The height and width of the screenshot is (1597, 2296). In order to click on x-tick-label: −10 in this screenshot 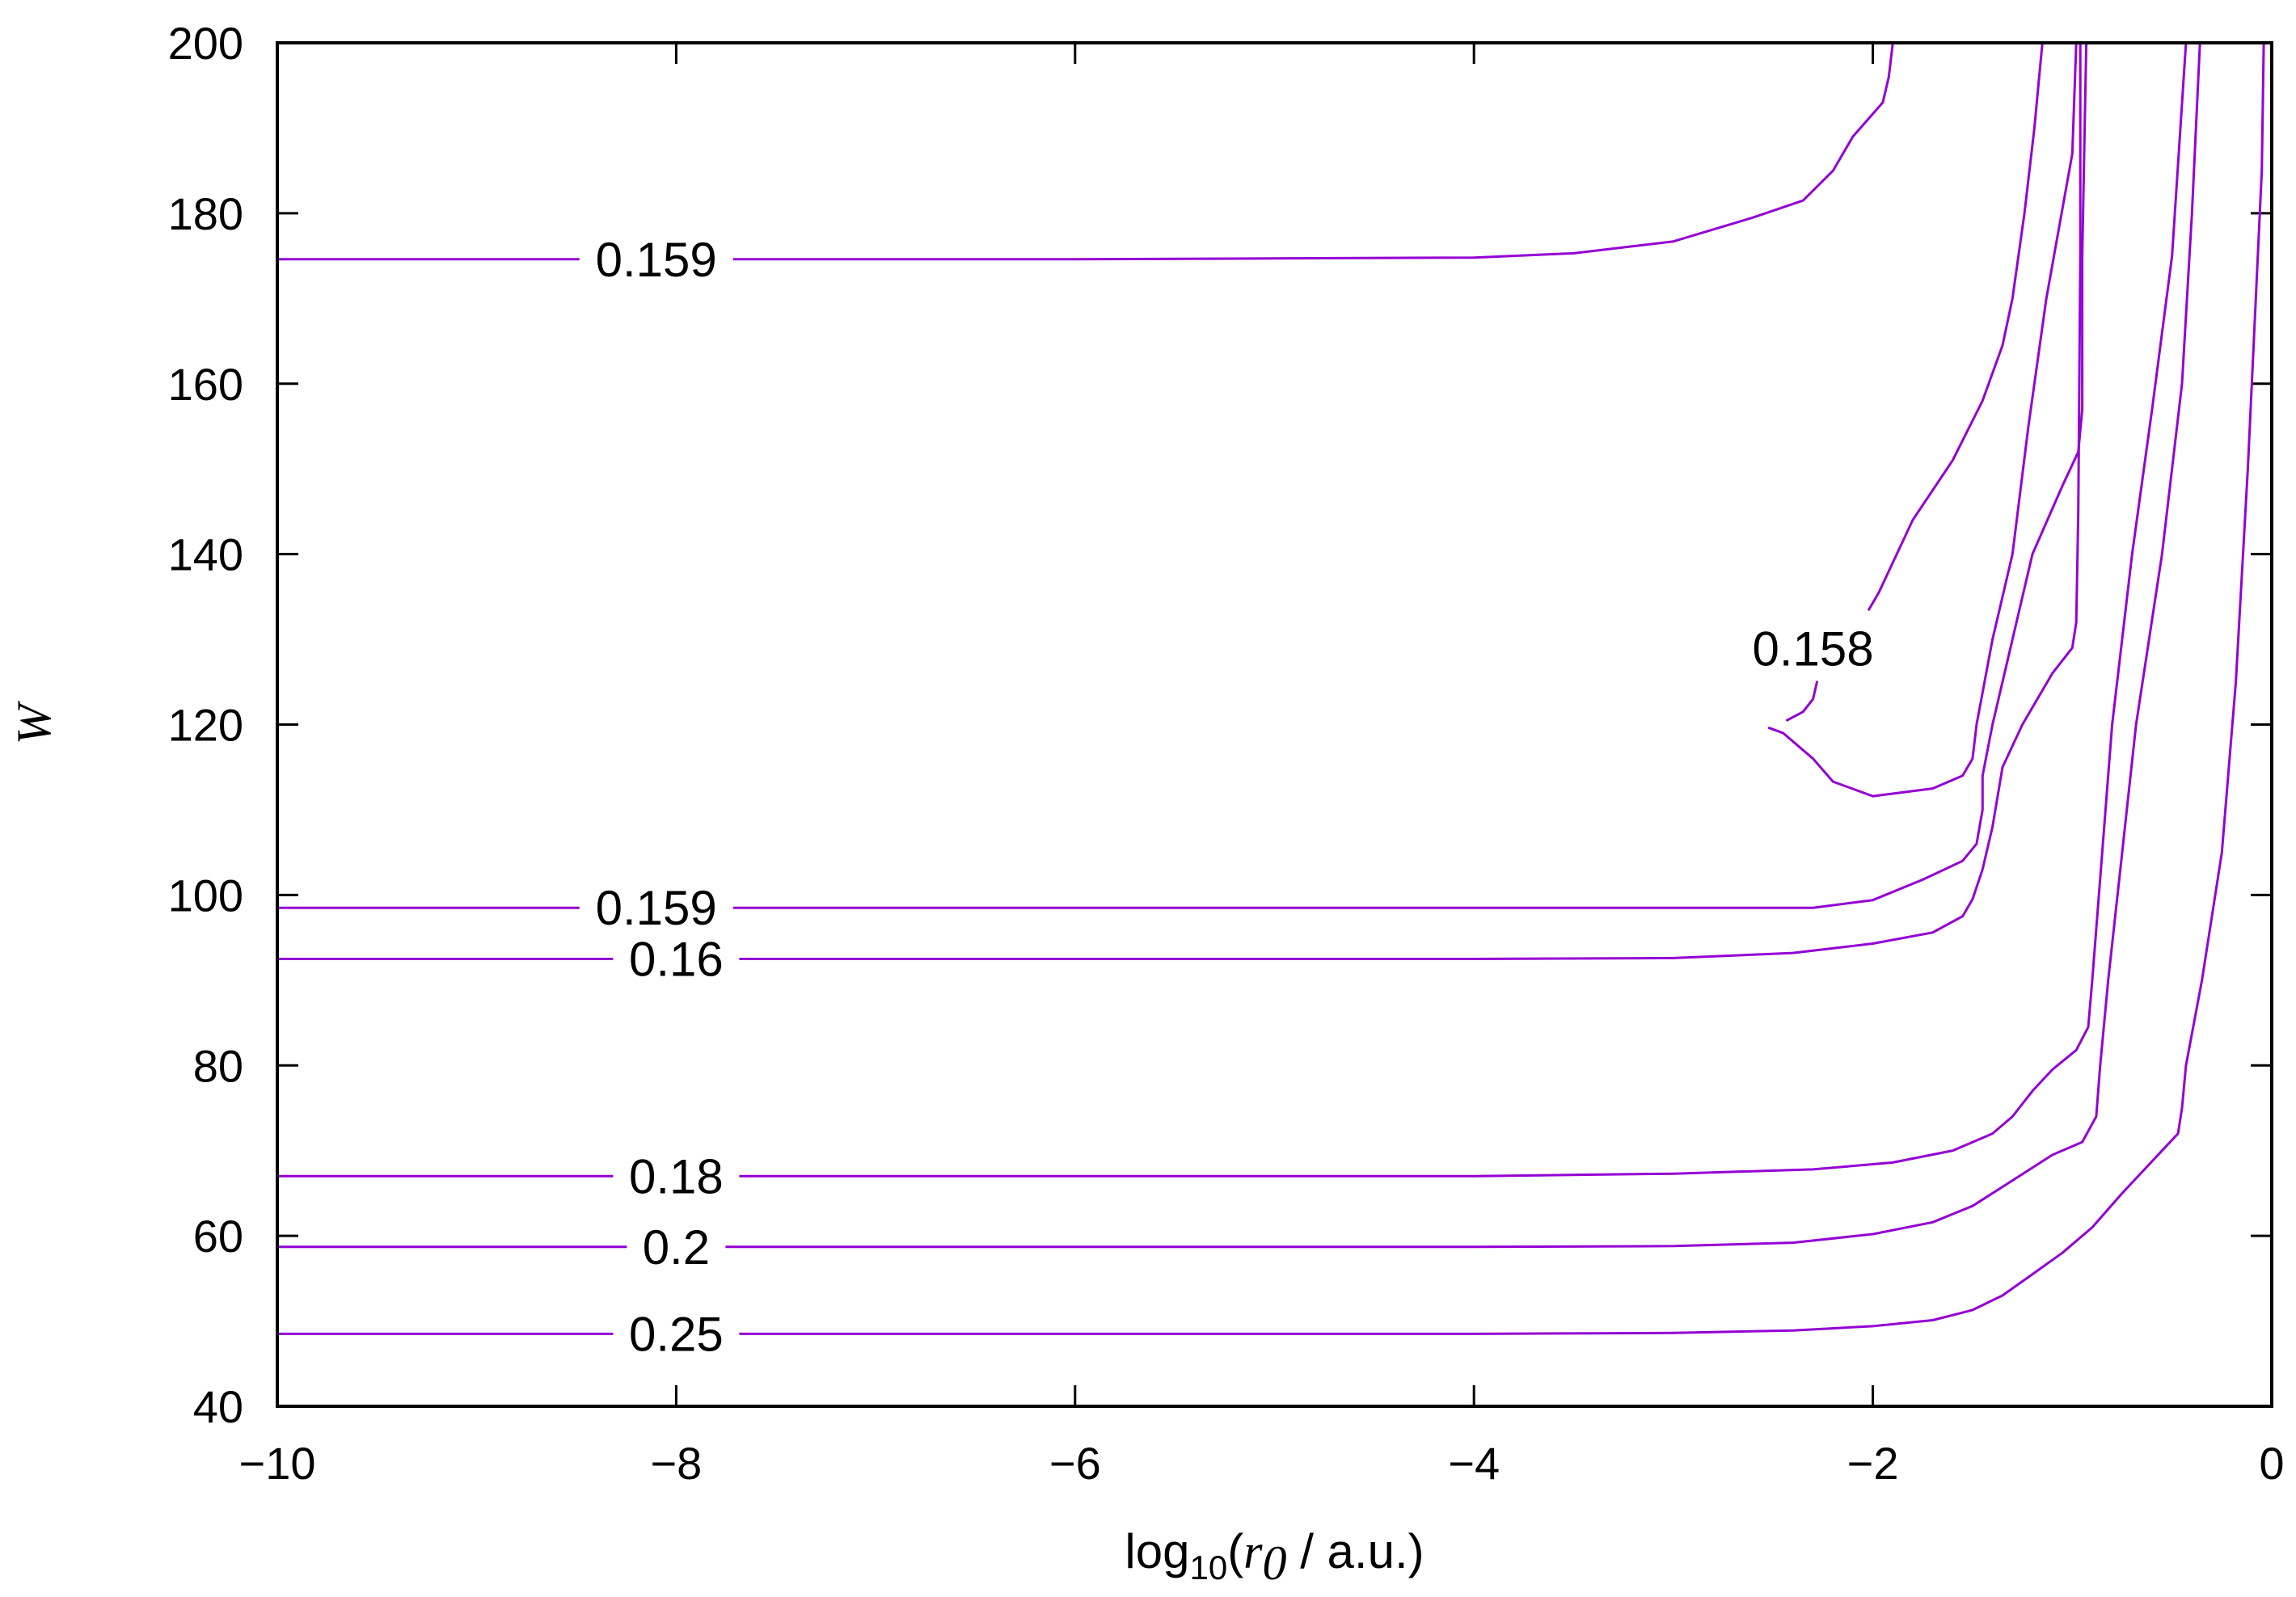, I will do `click(278, 1463)`.